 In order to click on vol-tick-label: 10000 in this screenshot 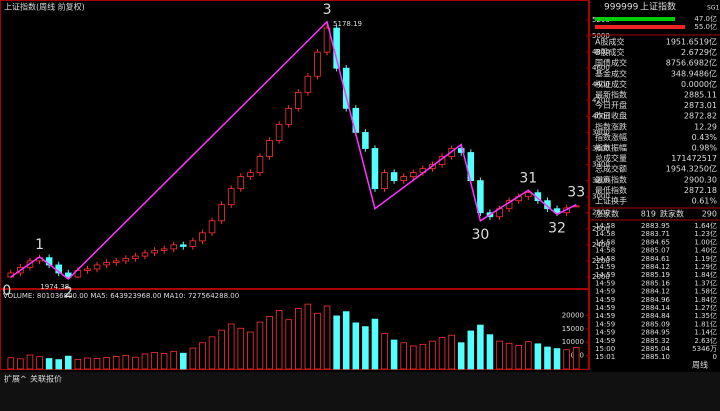, I will do `click(573, 342)`.